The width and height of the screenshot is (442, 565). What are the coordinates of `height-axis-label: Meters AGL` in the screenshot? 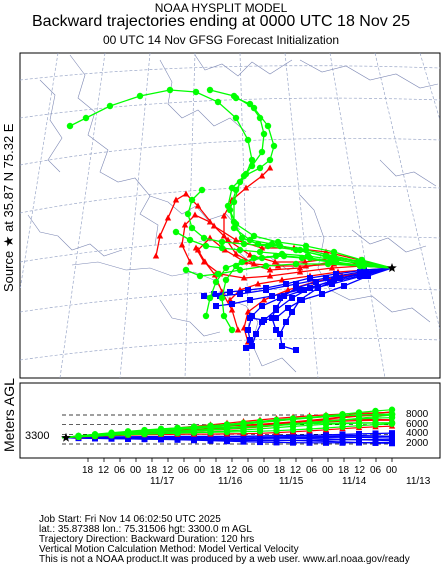 It's located at (9, 415).